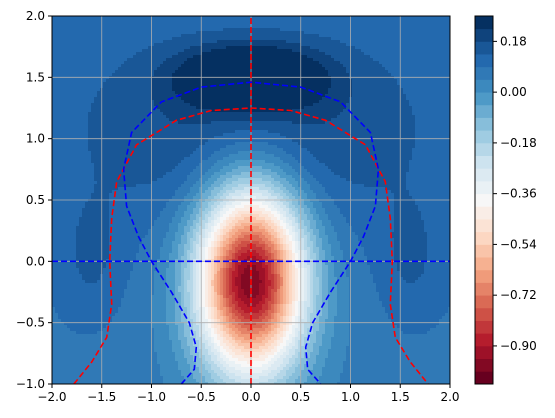 The width and height of the screenshot is (555, 418). I want to click on colorbar-frame, so click(484, 200).